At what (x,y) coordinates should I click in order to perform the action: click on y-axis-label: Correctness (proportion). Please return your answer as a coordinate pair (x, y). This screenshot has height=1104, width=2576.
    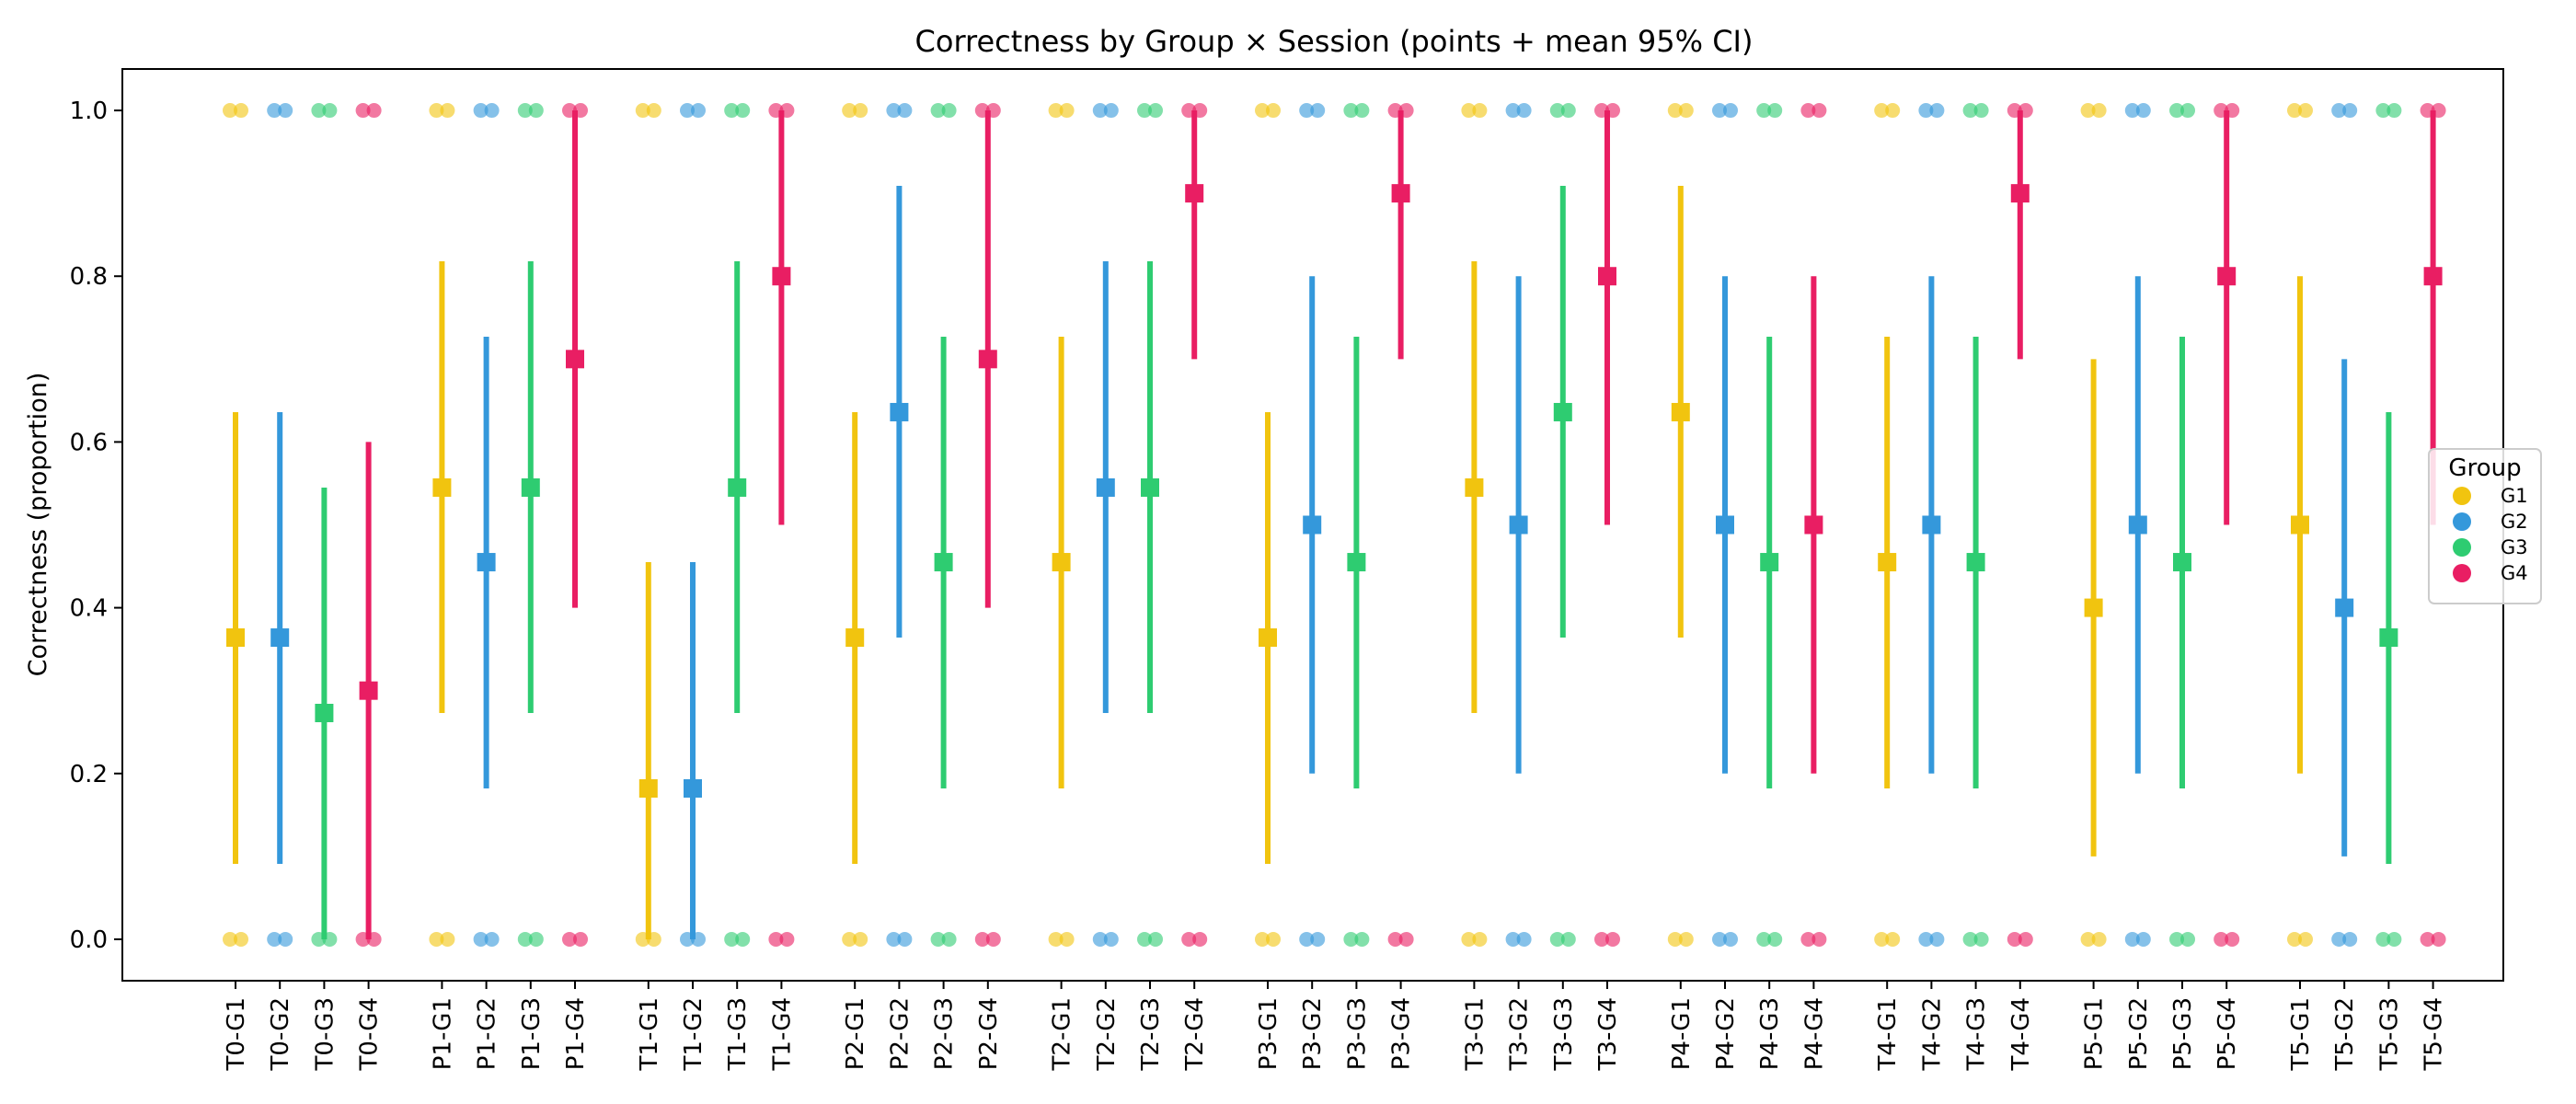
    Looking at the image, I should click on (38, 525).